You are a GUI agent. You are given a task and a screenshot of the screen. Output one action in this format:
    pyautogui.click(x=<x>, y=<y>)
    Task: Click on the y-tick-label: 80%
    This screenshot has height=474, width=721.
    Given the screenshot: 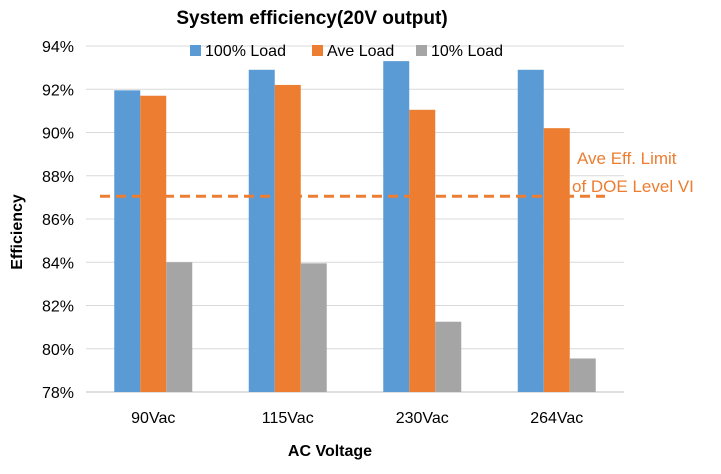 What is the action you would take?
    pyautogui.click(x=58, y=350)
    